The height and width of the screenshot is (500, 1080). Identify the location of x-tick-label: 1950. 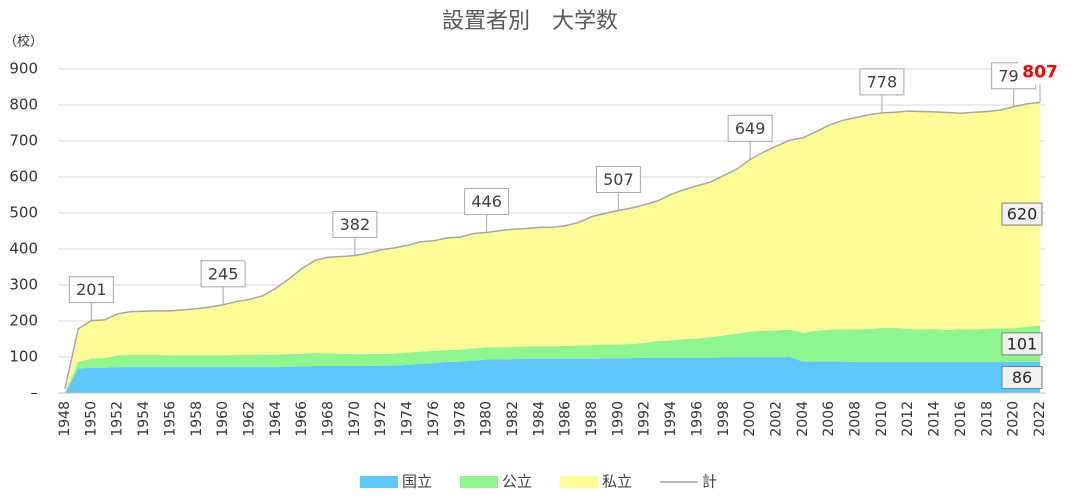
(91, 419).